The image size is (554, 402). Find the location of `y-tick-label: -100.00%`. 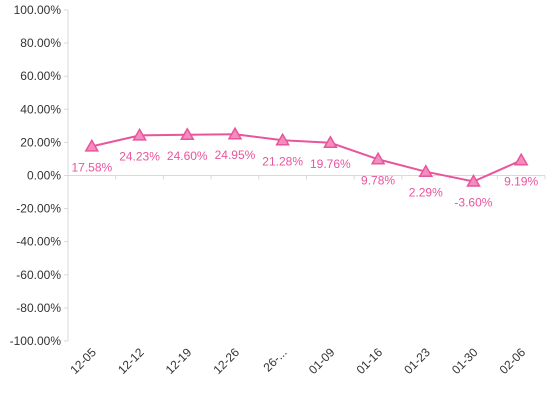

y-tick-label: -100.00% is located at coordinates (36, 341).